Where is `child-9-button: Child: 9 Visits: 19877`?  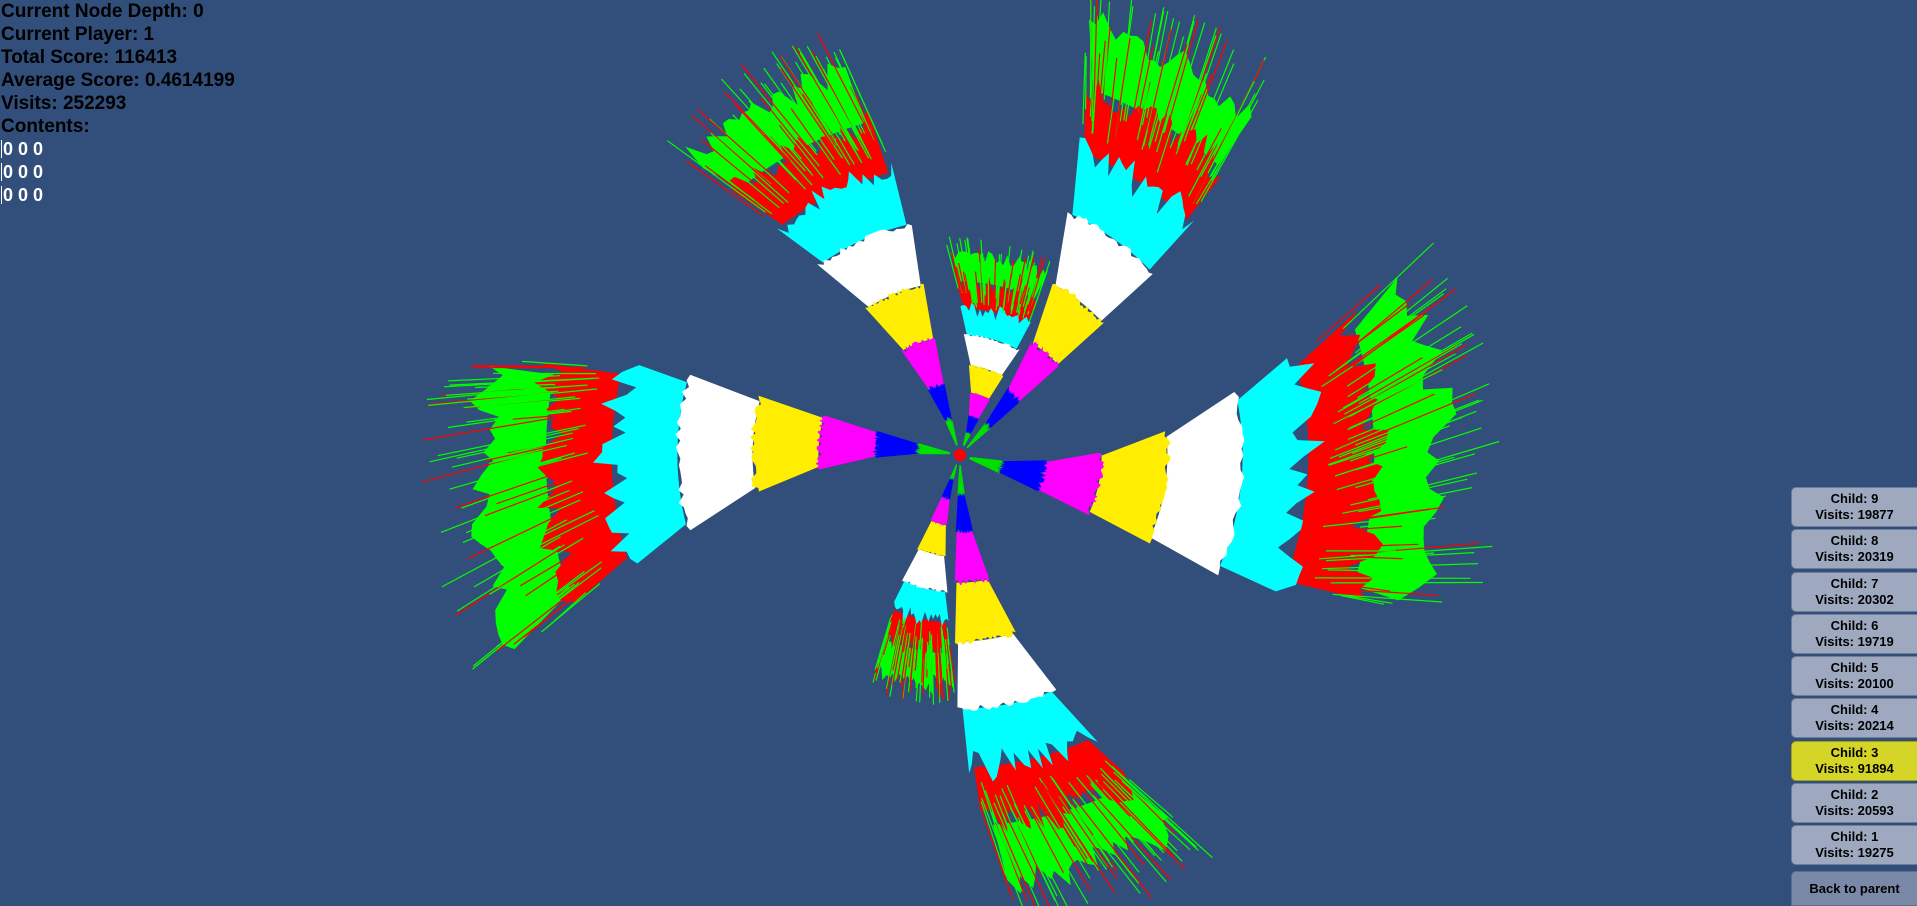
child-9-button: Child: 9 Visits: 19877 is located at coordinates (1854, 507).